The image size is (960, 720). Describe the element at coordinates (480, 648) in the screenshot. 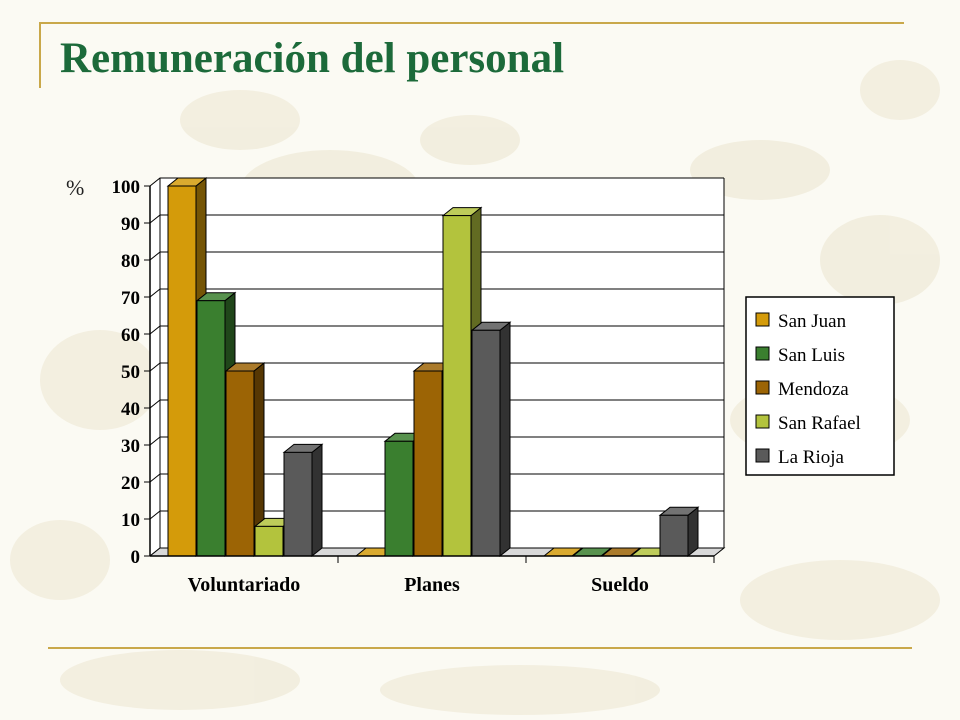

I see `bottom-rule` at that location.